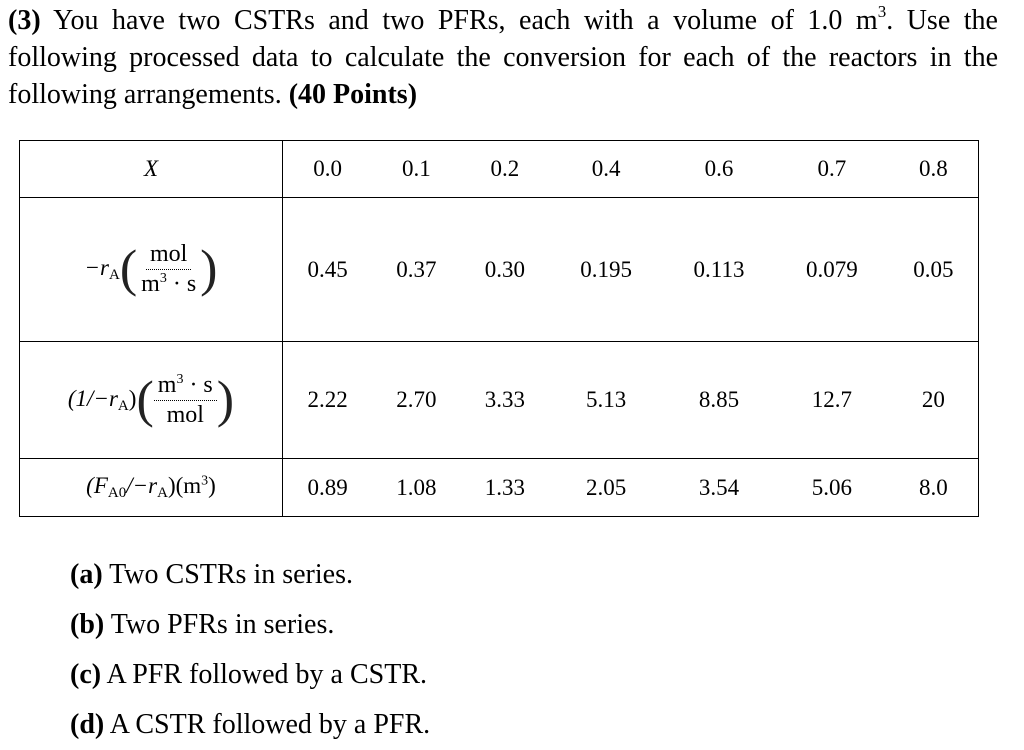 The width and height of the screenshot is (1024, 750). I want to click on unit-exponent: 3, so click(882, 11).